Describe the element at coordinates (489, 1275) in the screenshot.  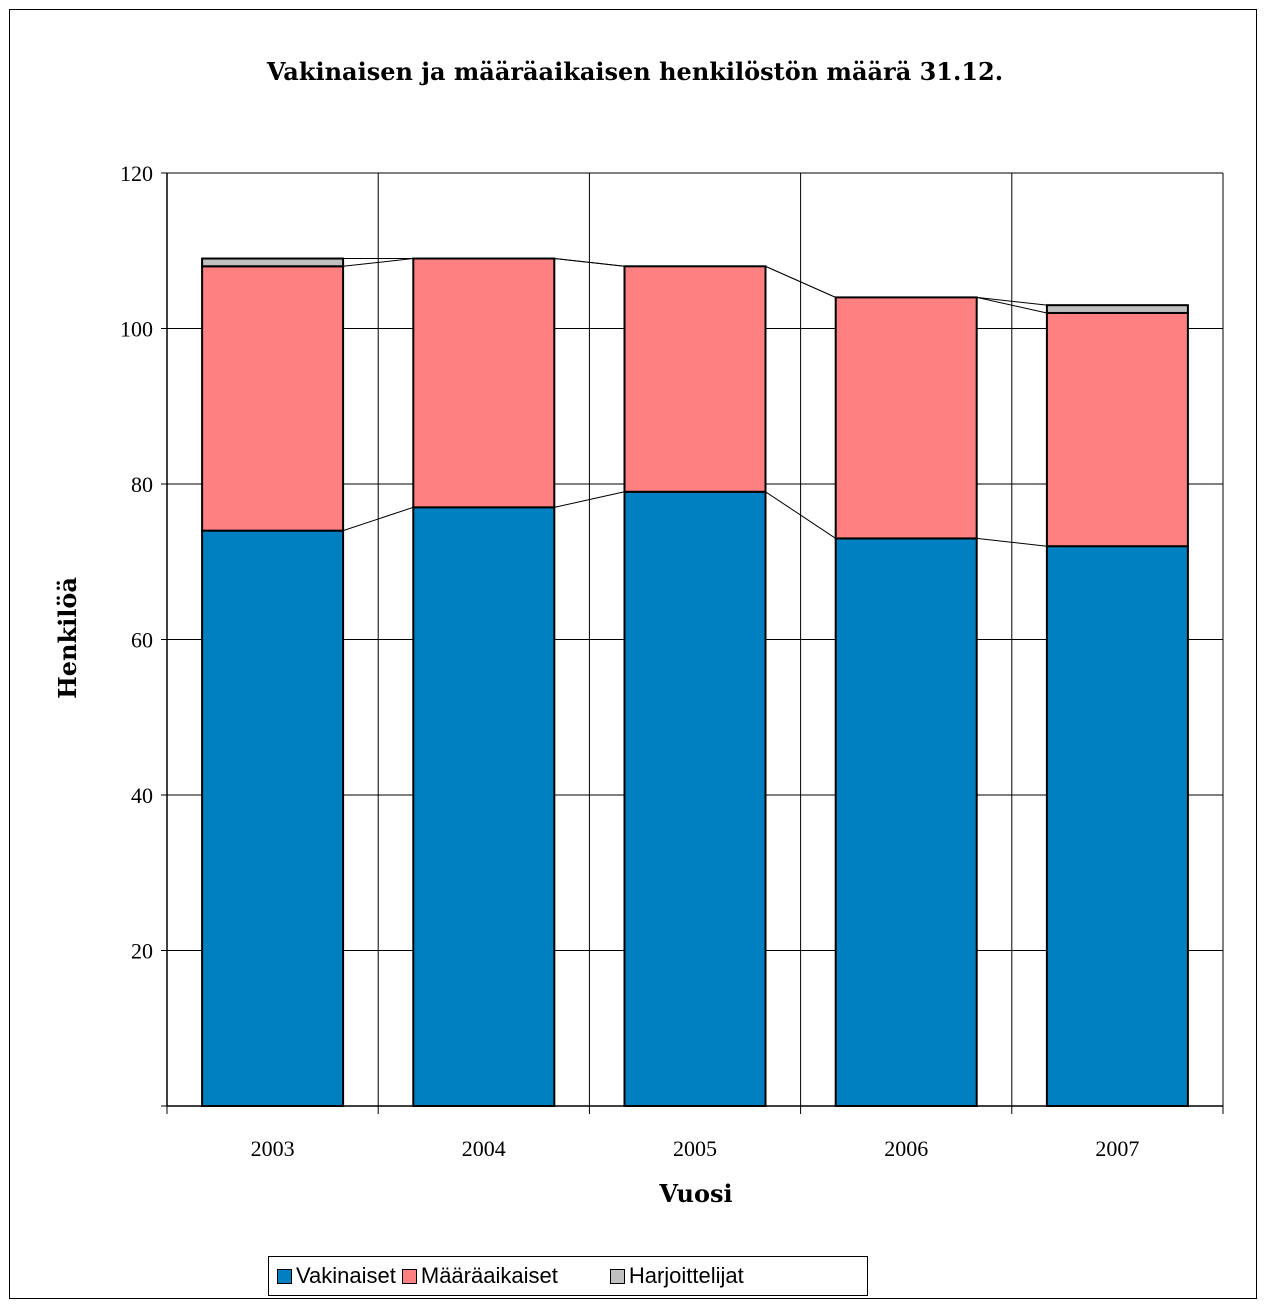
I see `legend-label-maaraaikaiset: Määräaikaiset` at that location.